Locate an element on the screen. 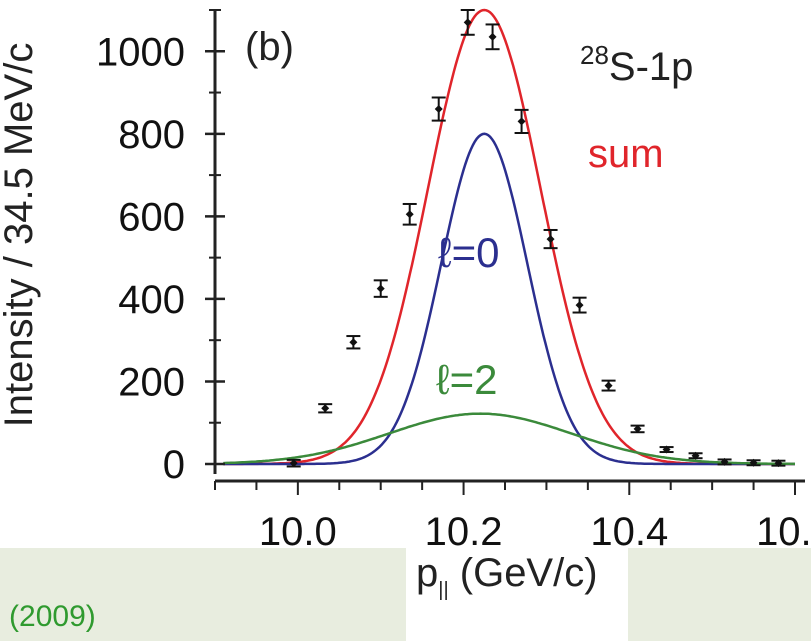 The width and height of the screenshot is (811, 641). y-tick-label: 400 is located at coordinates (151, 300).